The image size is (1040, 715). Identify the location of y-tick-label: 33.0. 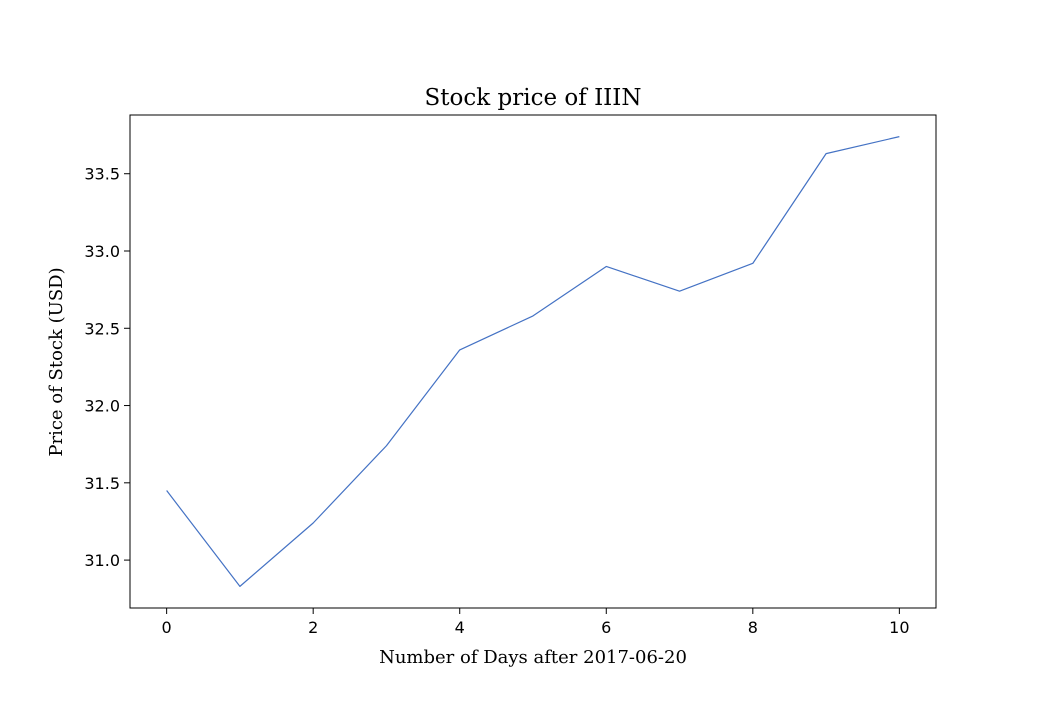
(102, 251).